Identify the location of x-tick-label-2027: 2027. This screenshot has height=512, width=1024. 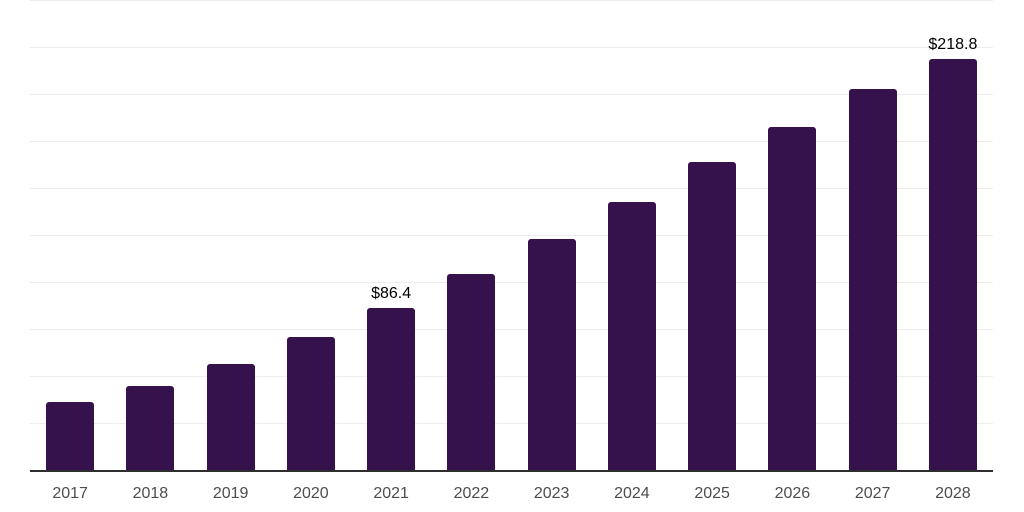
(872, 493).